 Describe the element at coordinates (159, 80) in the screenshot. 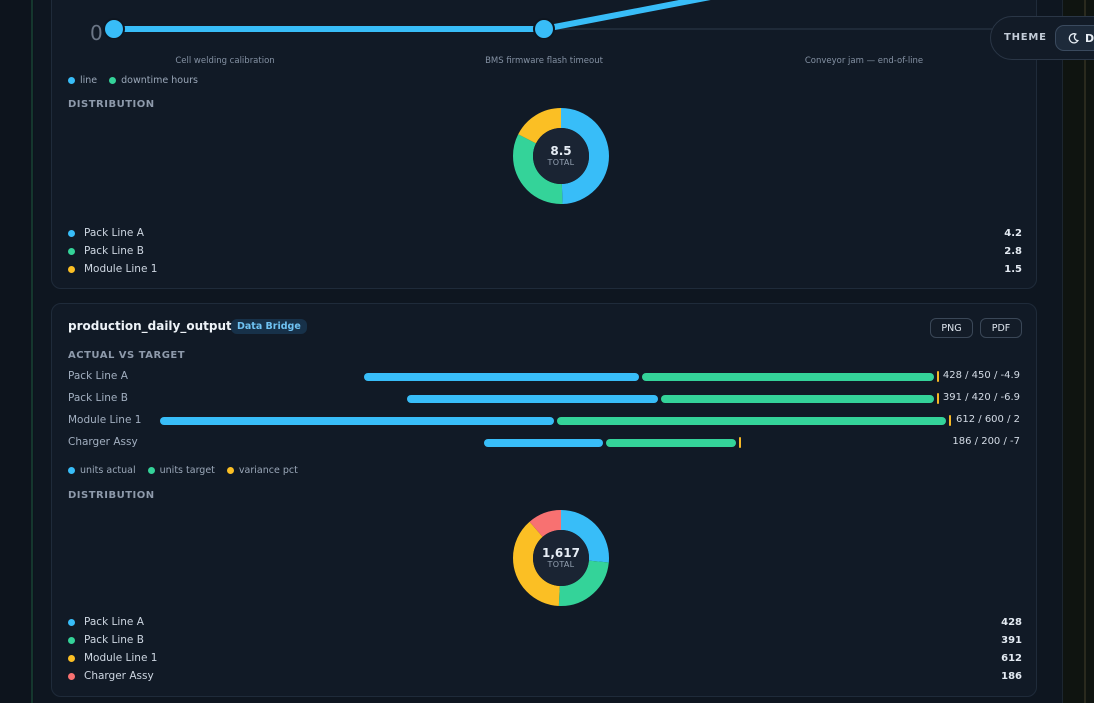

I see `legend-label: downtime hours` at that location.